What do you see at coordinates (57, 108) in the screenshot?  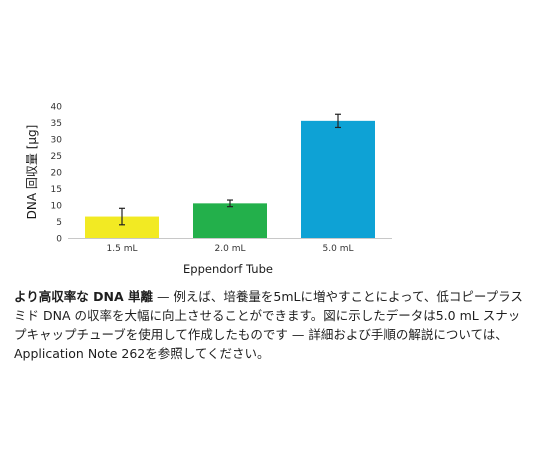 I see `y-tick-label: 40` at bounding box center [57, 108].